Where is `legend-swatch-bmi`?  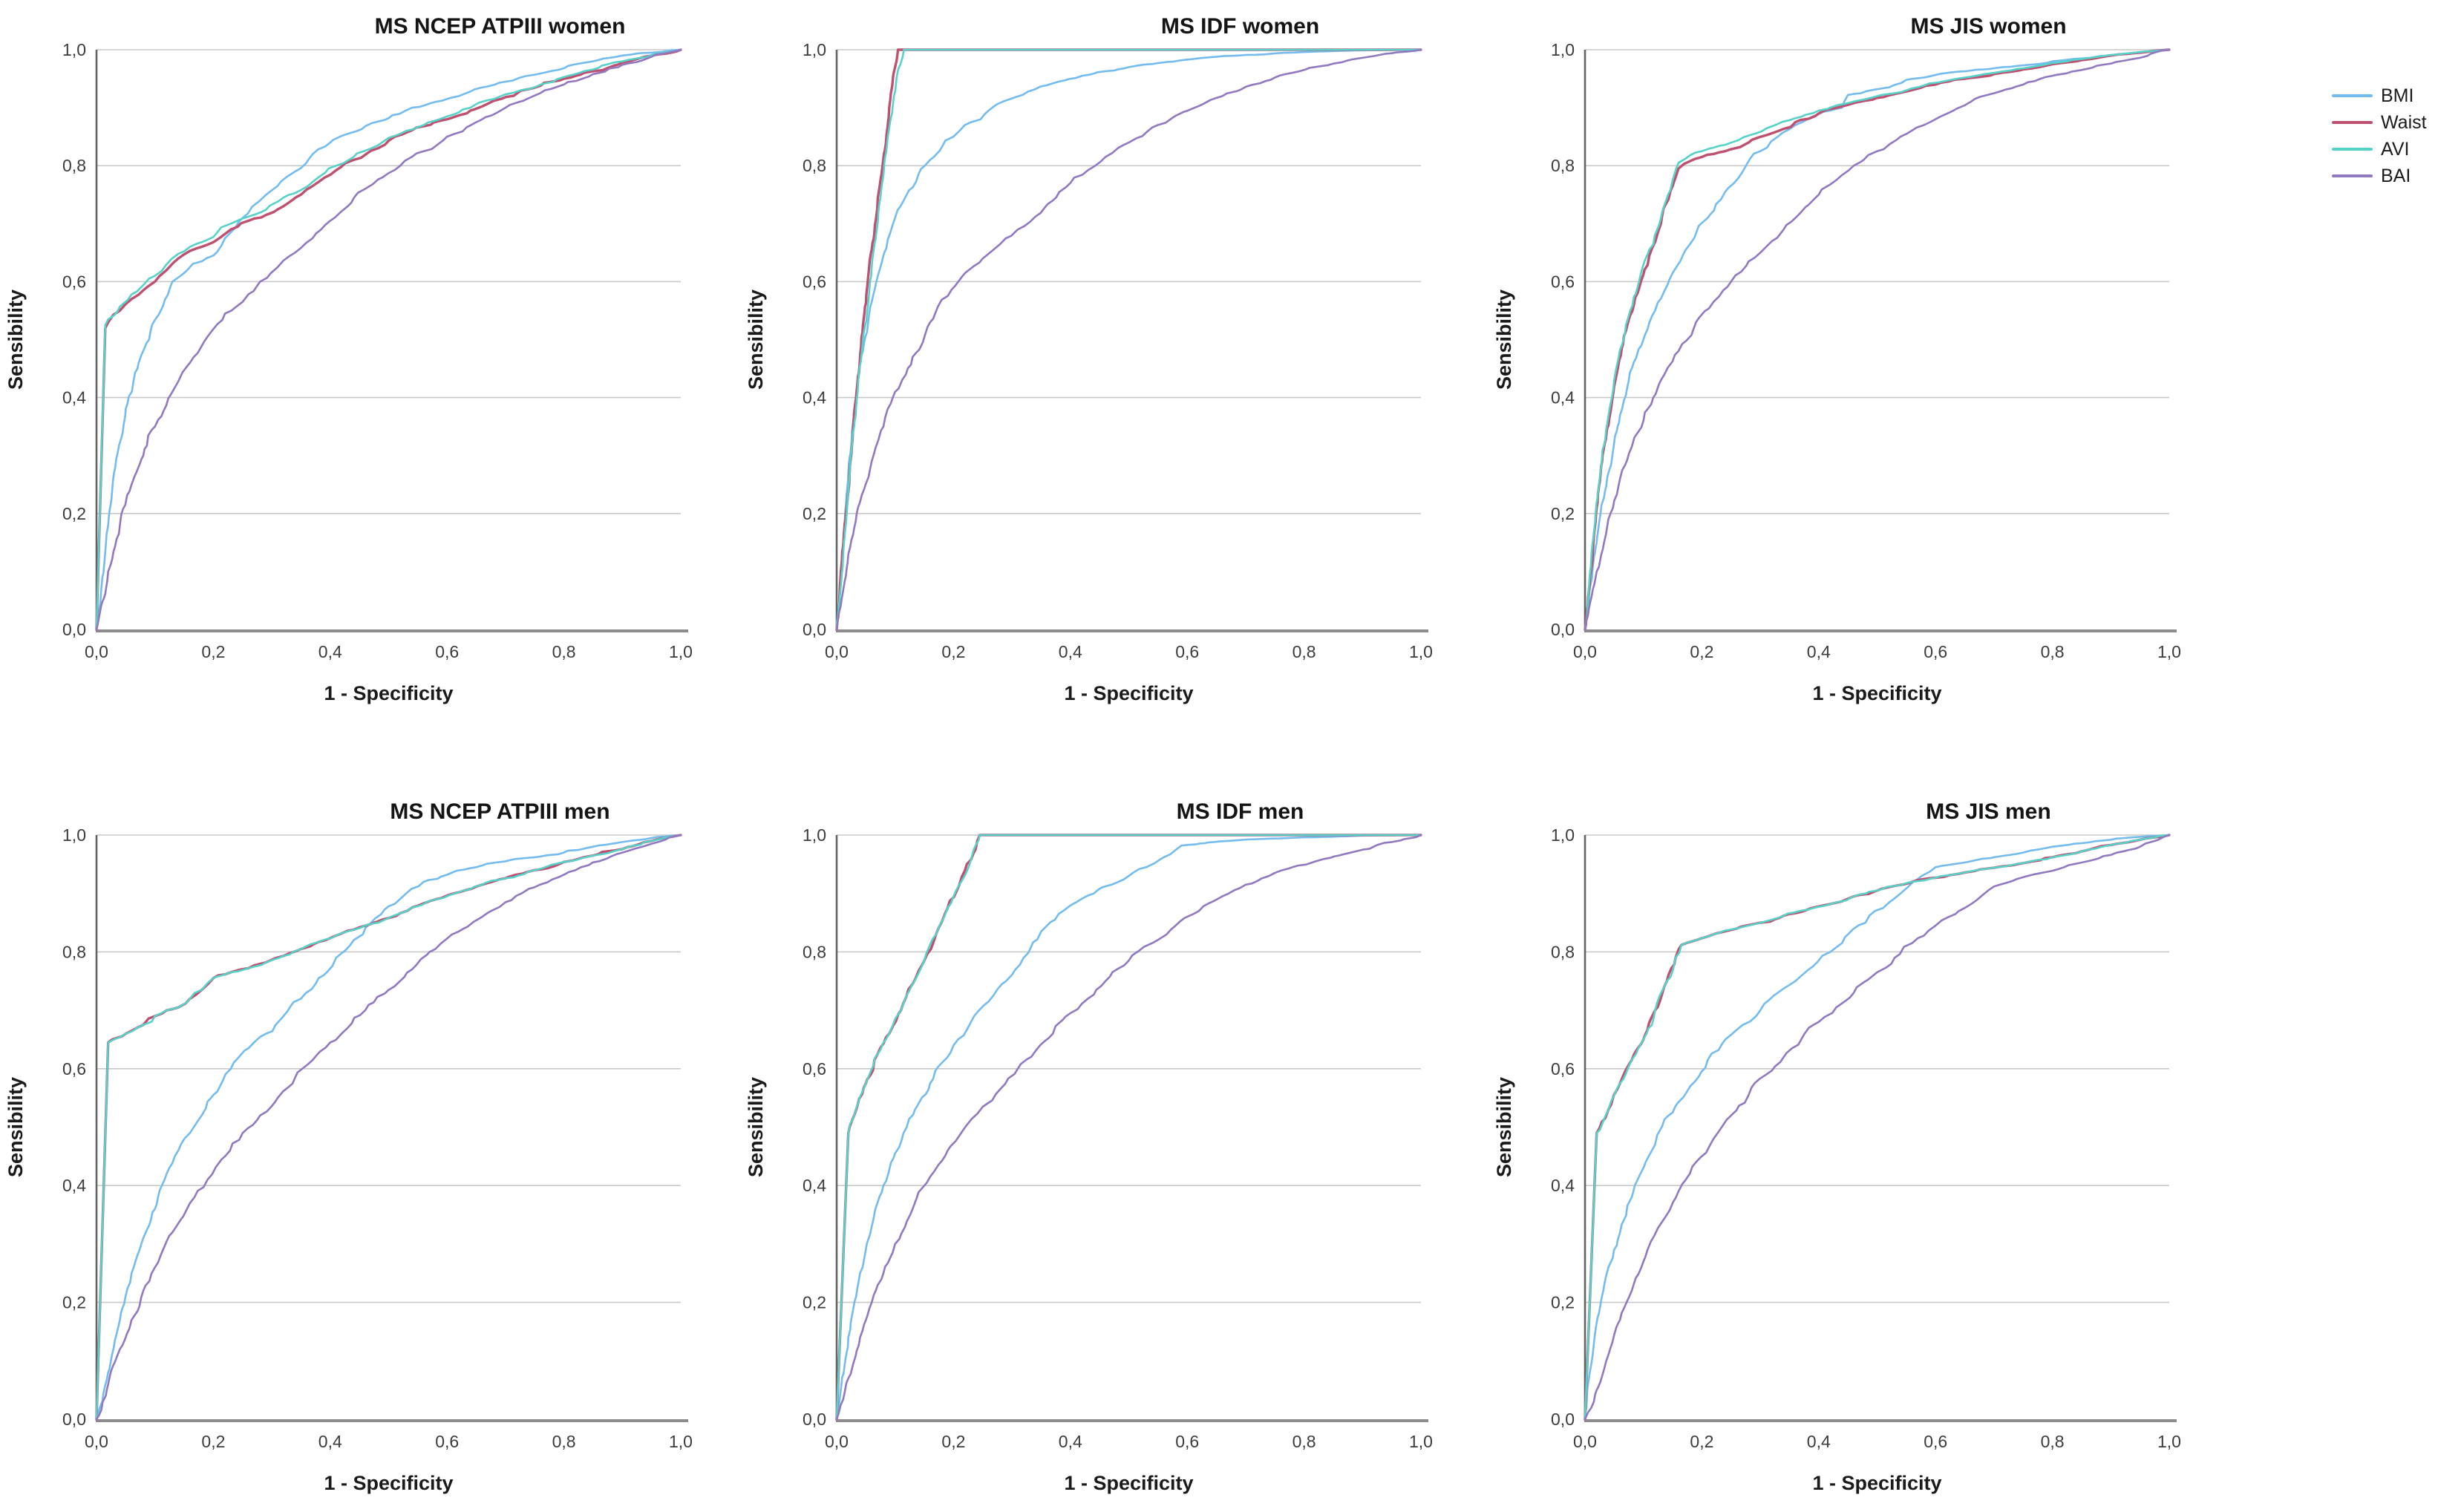
legend-swatch-bmi is located at coordinates (2352, 96).